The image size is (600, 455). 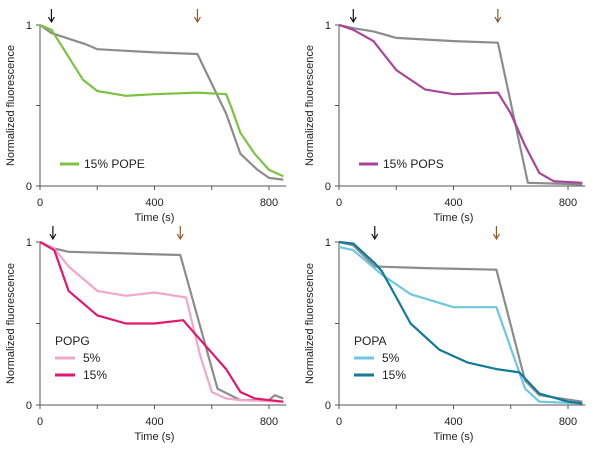 I want to click on legend: 15% POPS, so click(x=401, y=164).